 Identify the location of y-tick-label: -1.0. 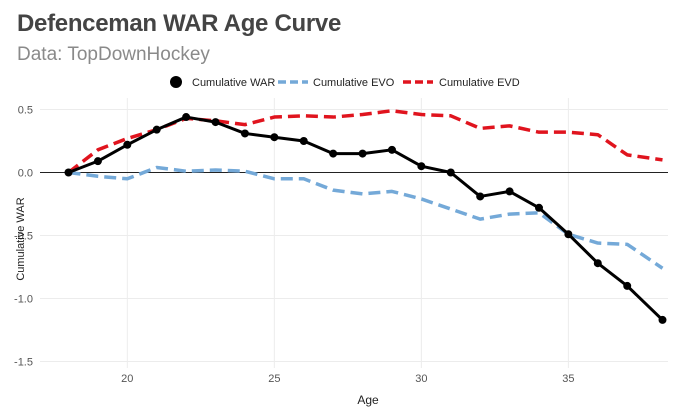
(23, 300).